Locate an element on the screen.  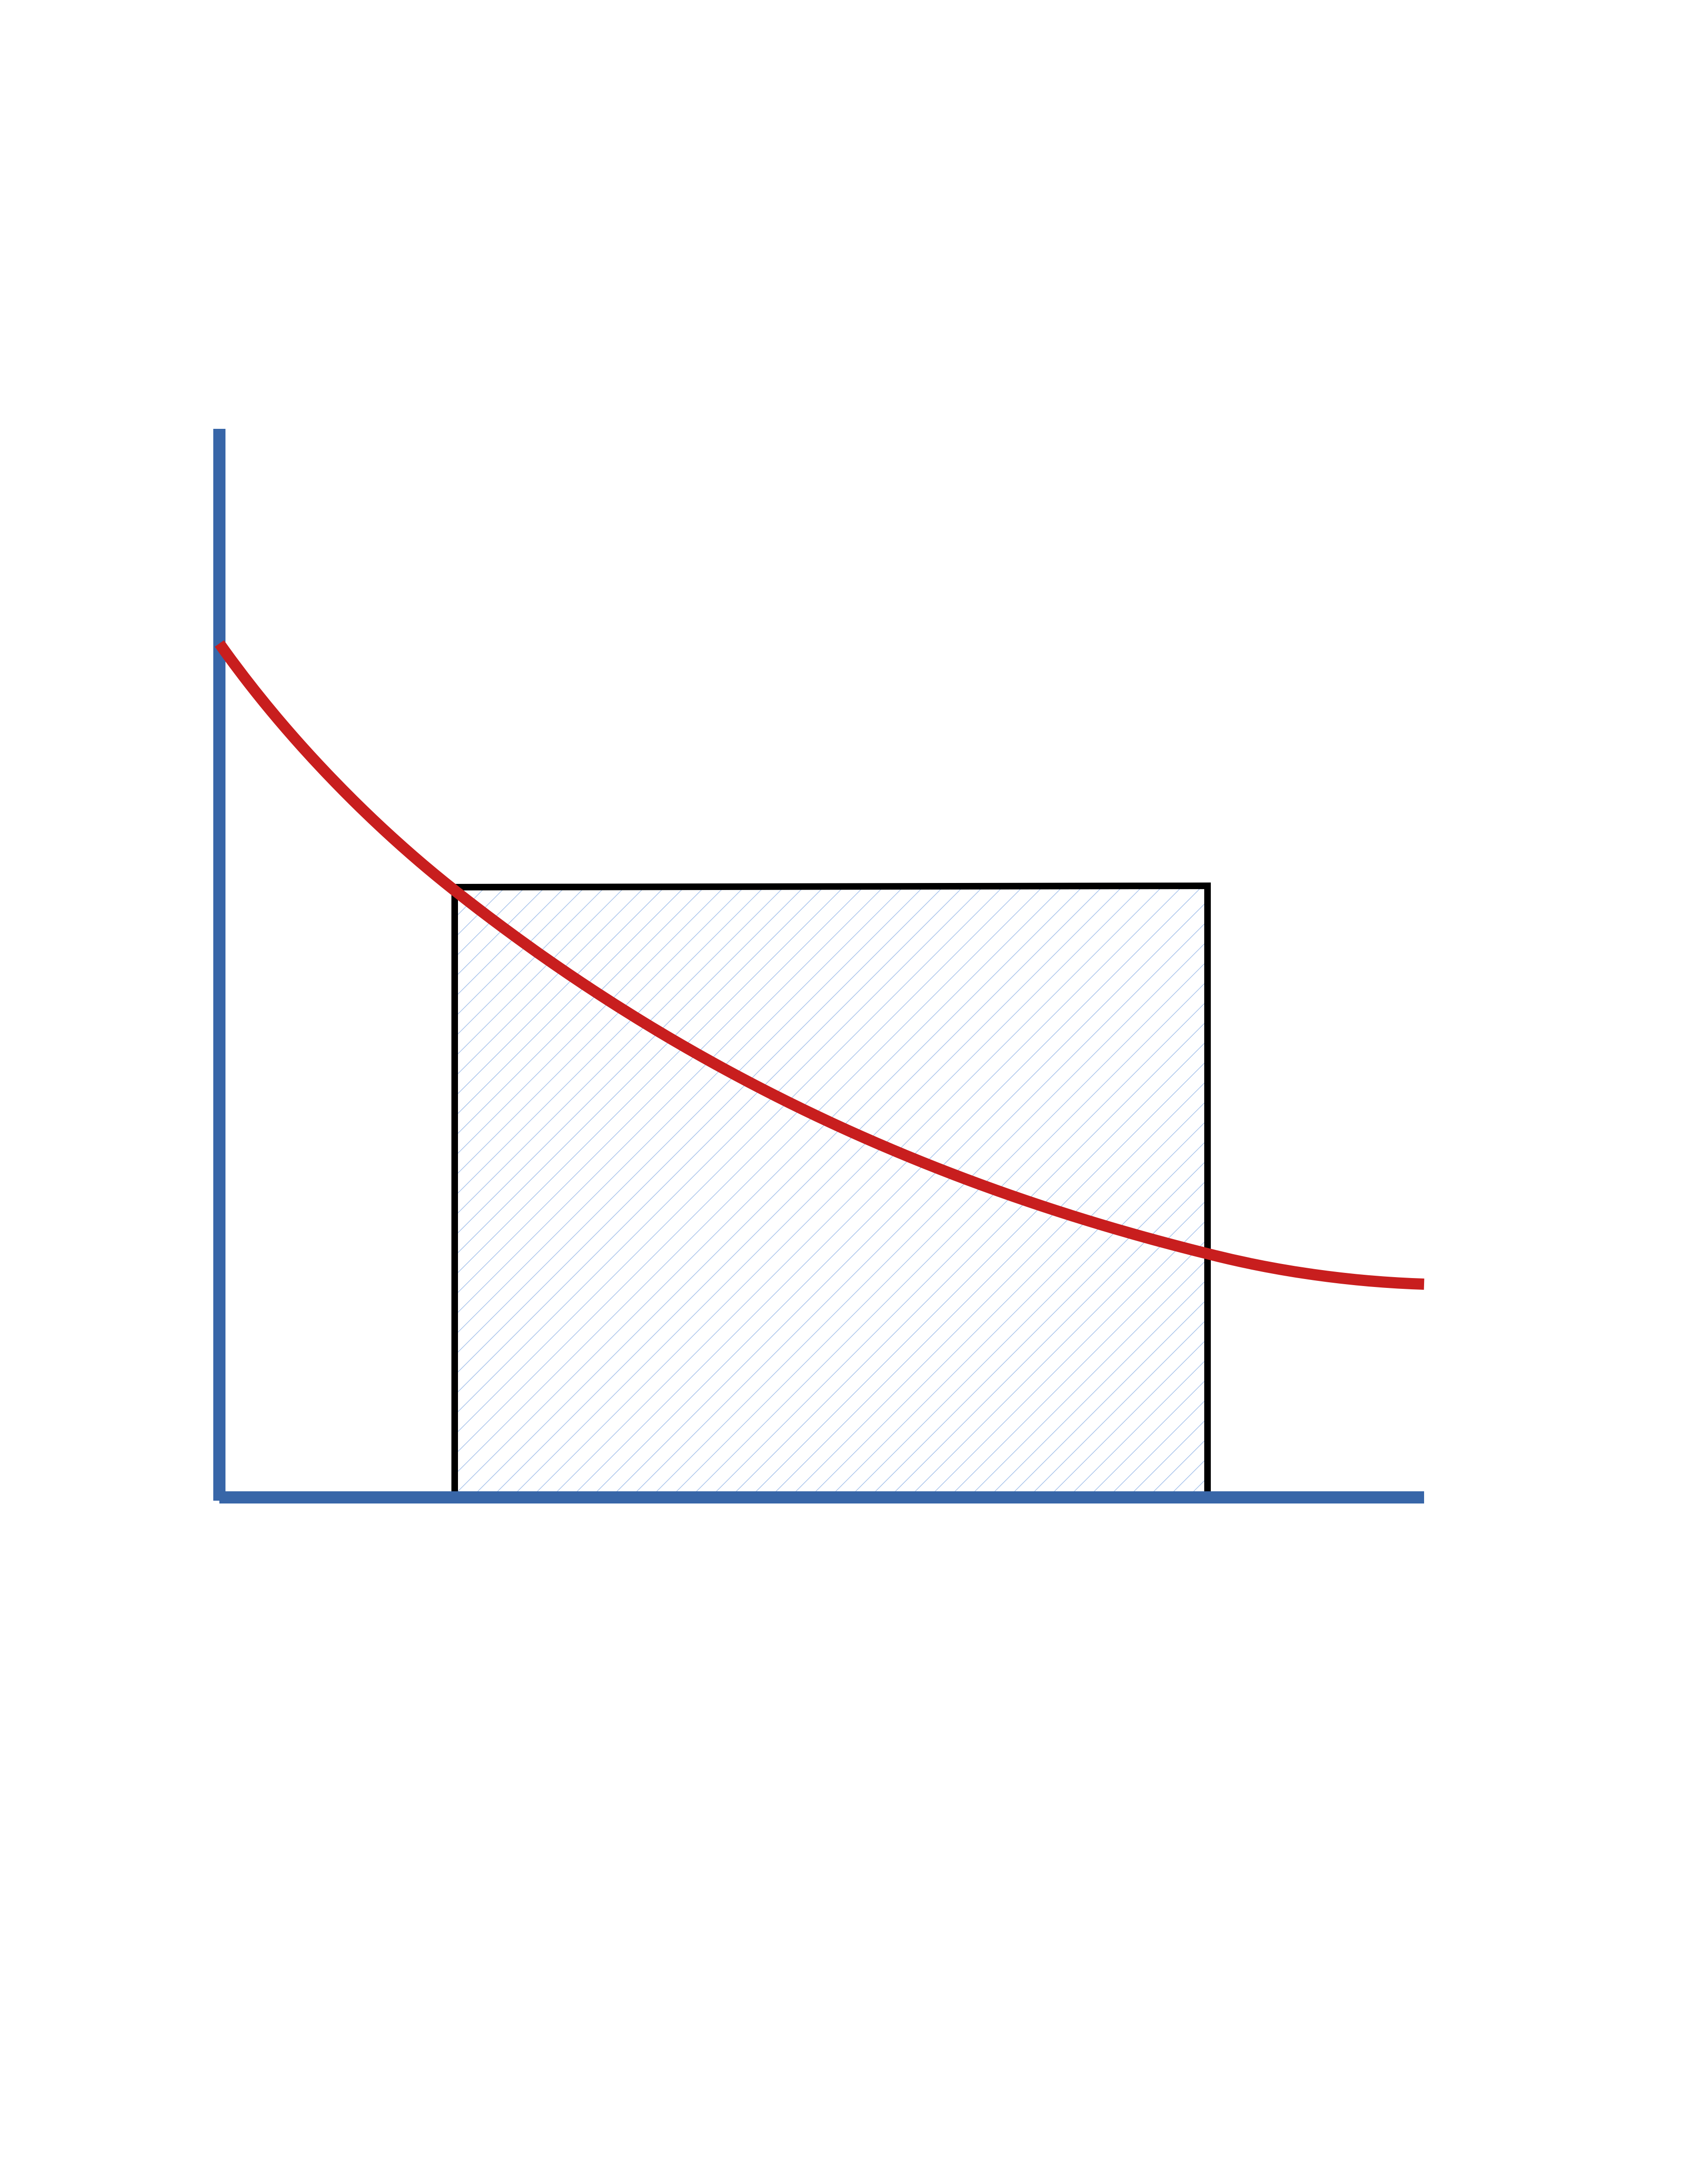
hatched-region is located at coordinates (831, 1192).